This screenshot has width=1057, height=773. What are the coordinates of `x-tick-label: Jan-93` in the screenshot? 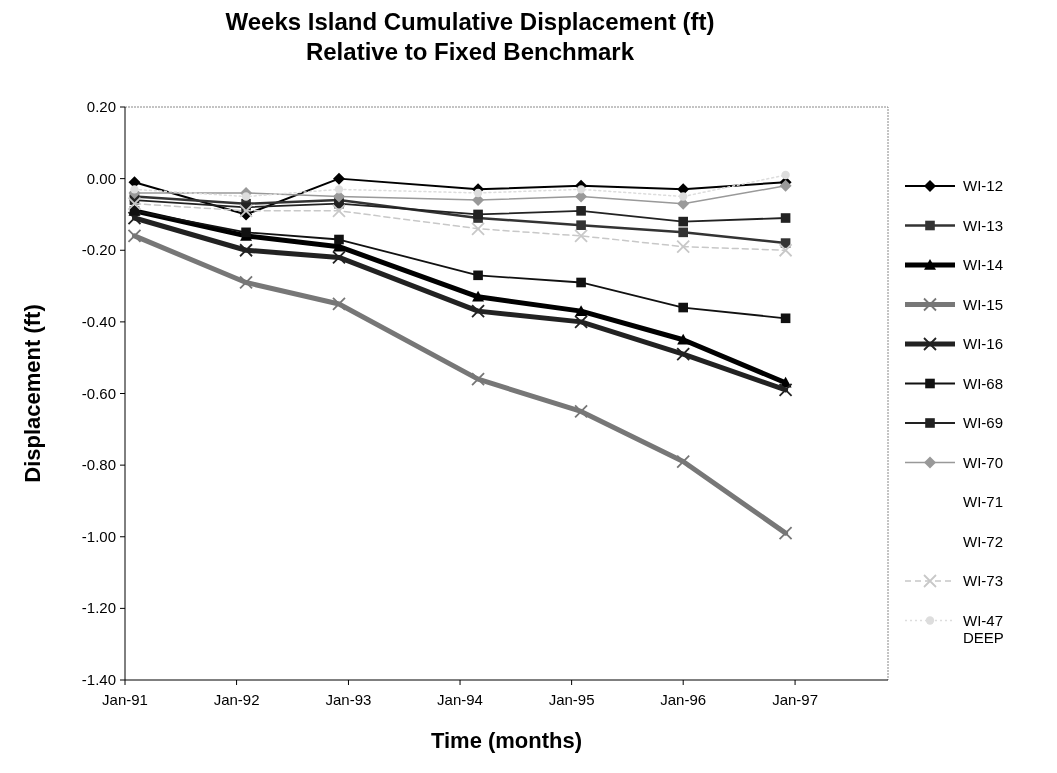 It's located at (348, 699).